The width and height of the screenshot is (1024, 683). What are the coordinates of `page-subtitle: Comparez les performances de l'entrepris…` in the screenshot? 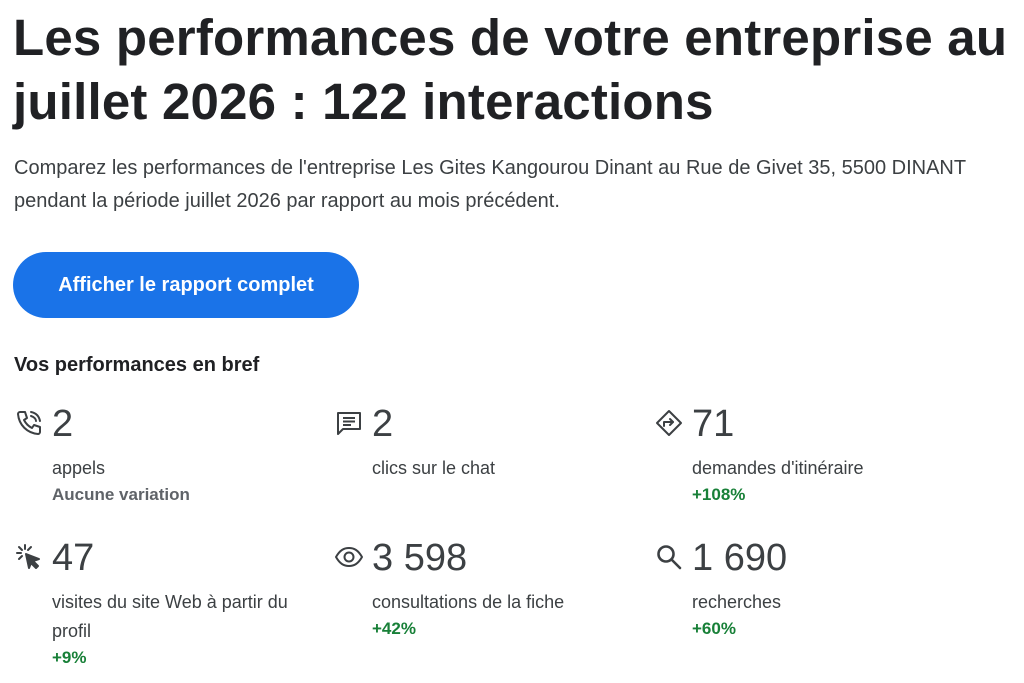 It's located at (490, 184).